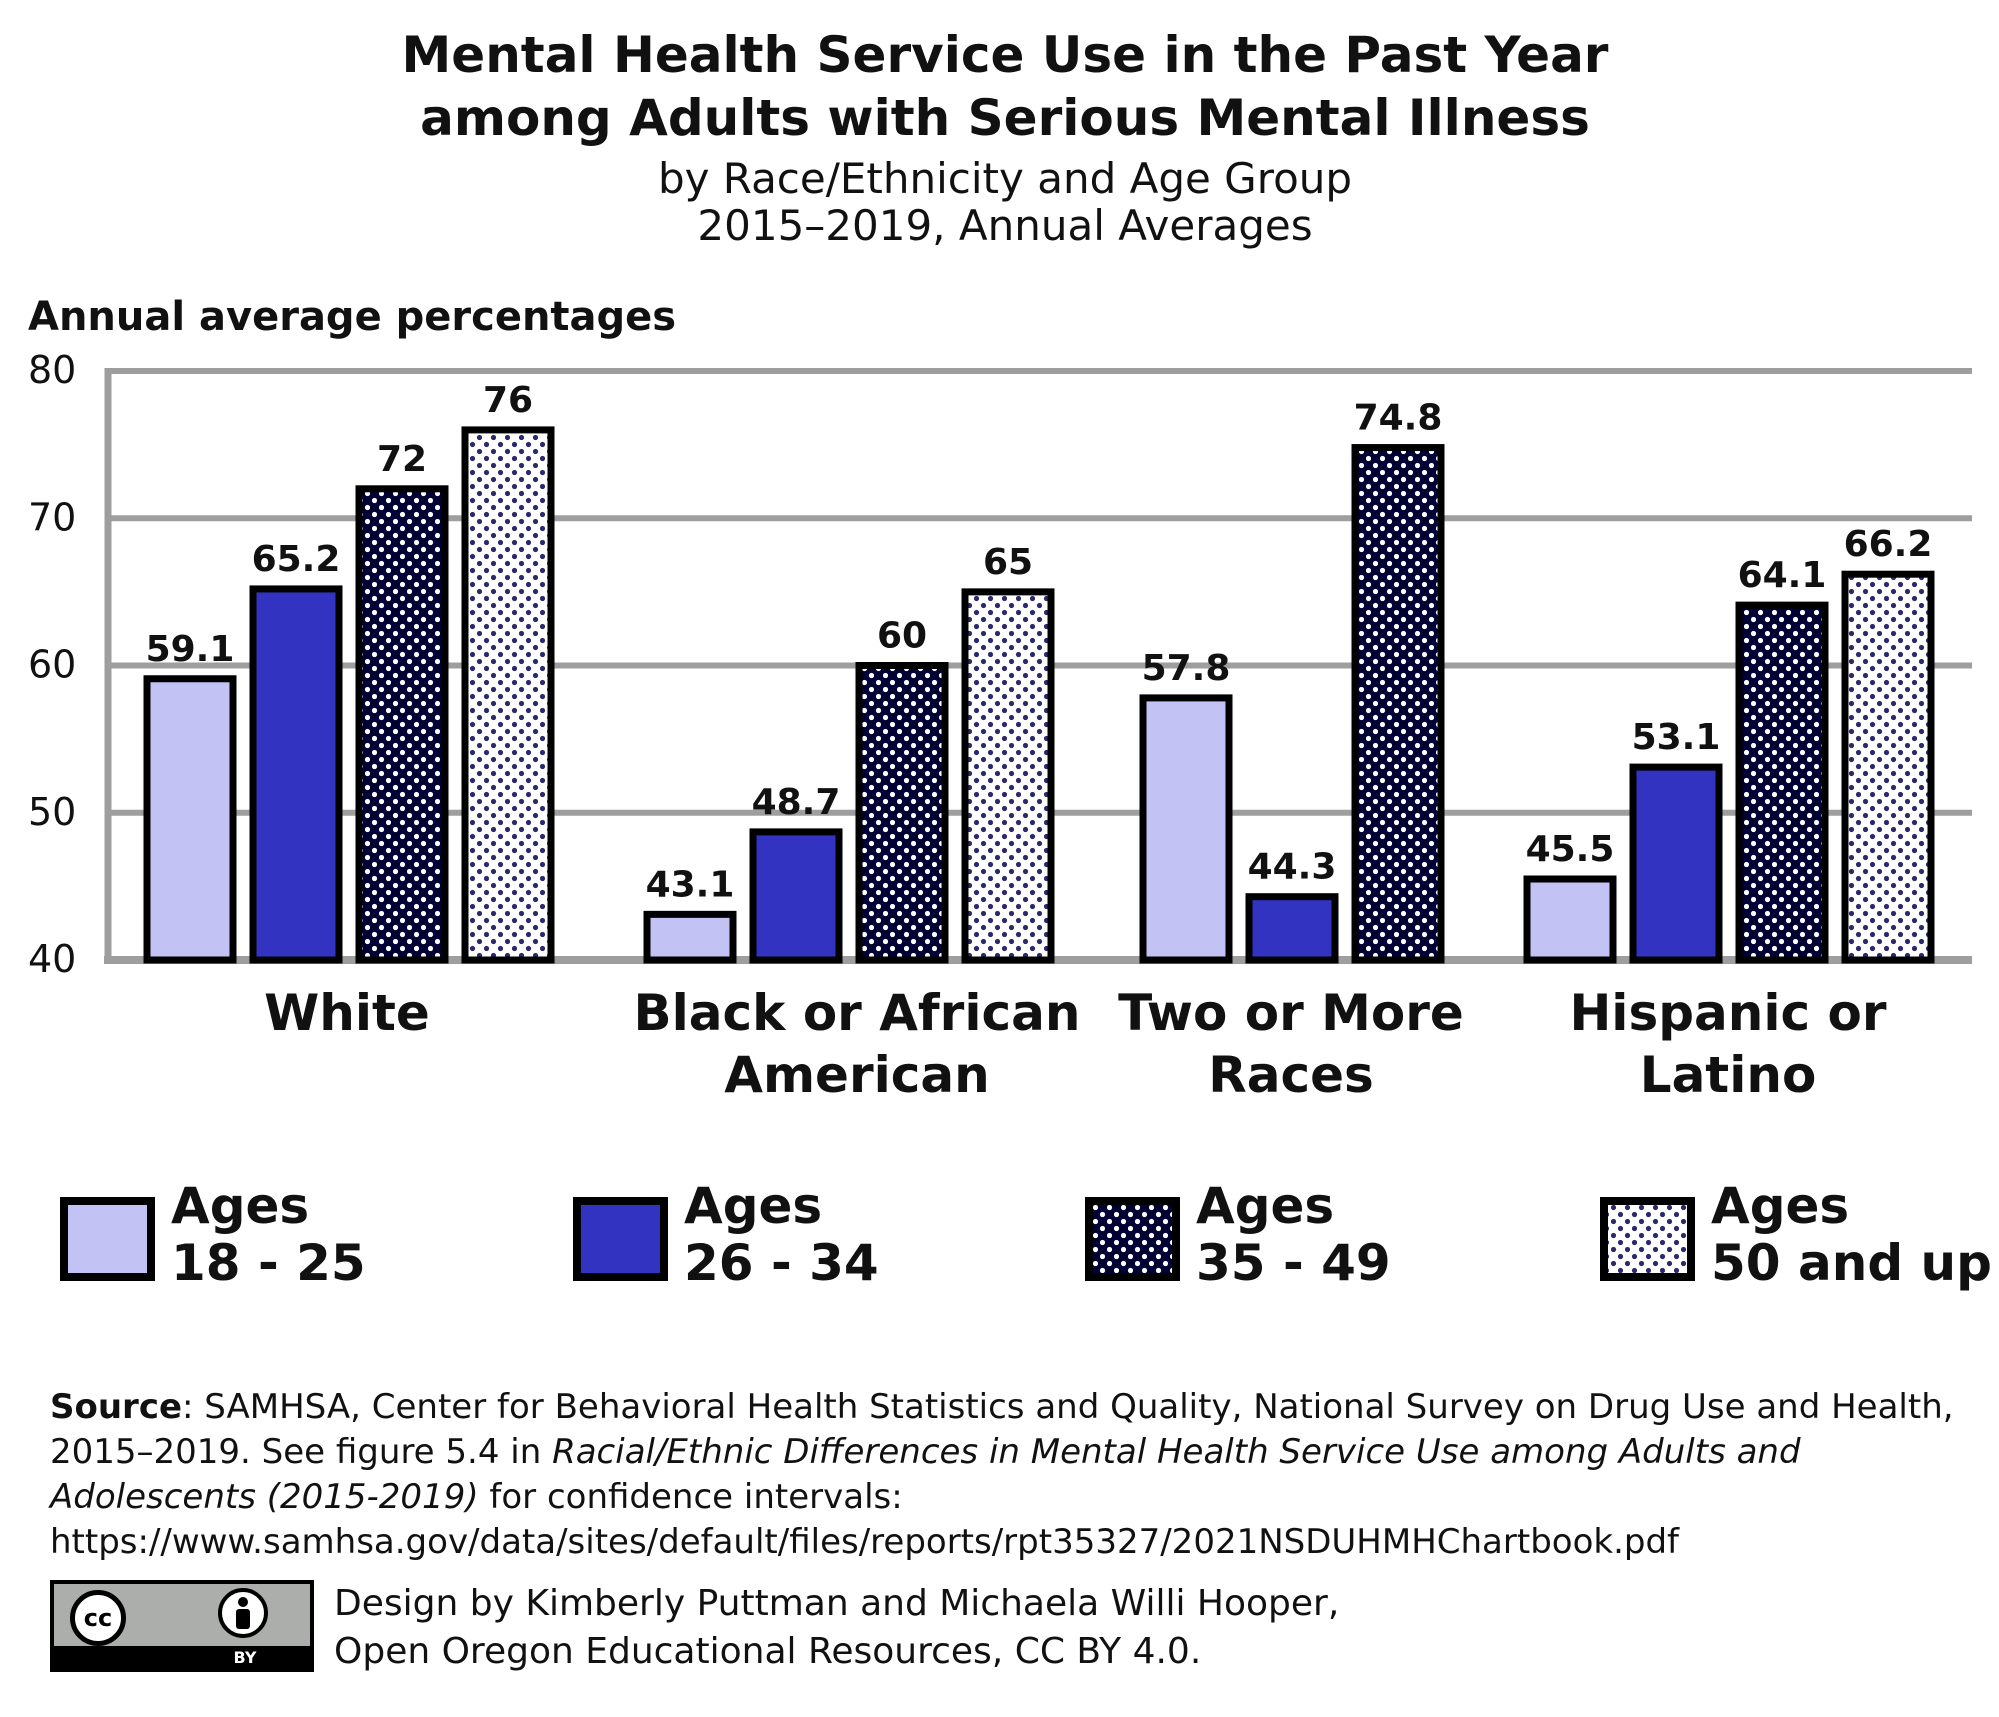 Image resolution: width=1999 pixels, height=1717 pixels. Describe the element at coordinates (1291, 1013) in the screenshot. I see `category-label: Two or More` at that location.